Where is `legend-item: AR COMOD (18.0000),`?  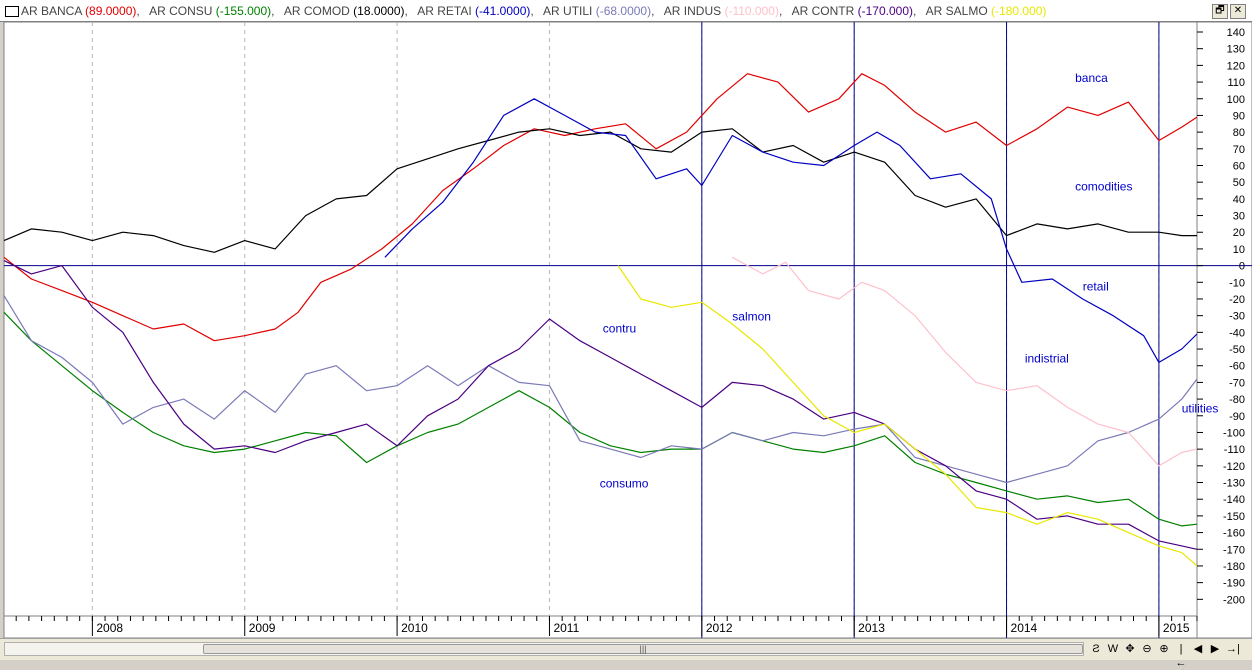
legend-item: AR COMOD (18.0000), is located at coordinates (347, 11).